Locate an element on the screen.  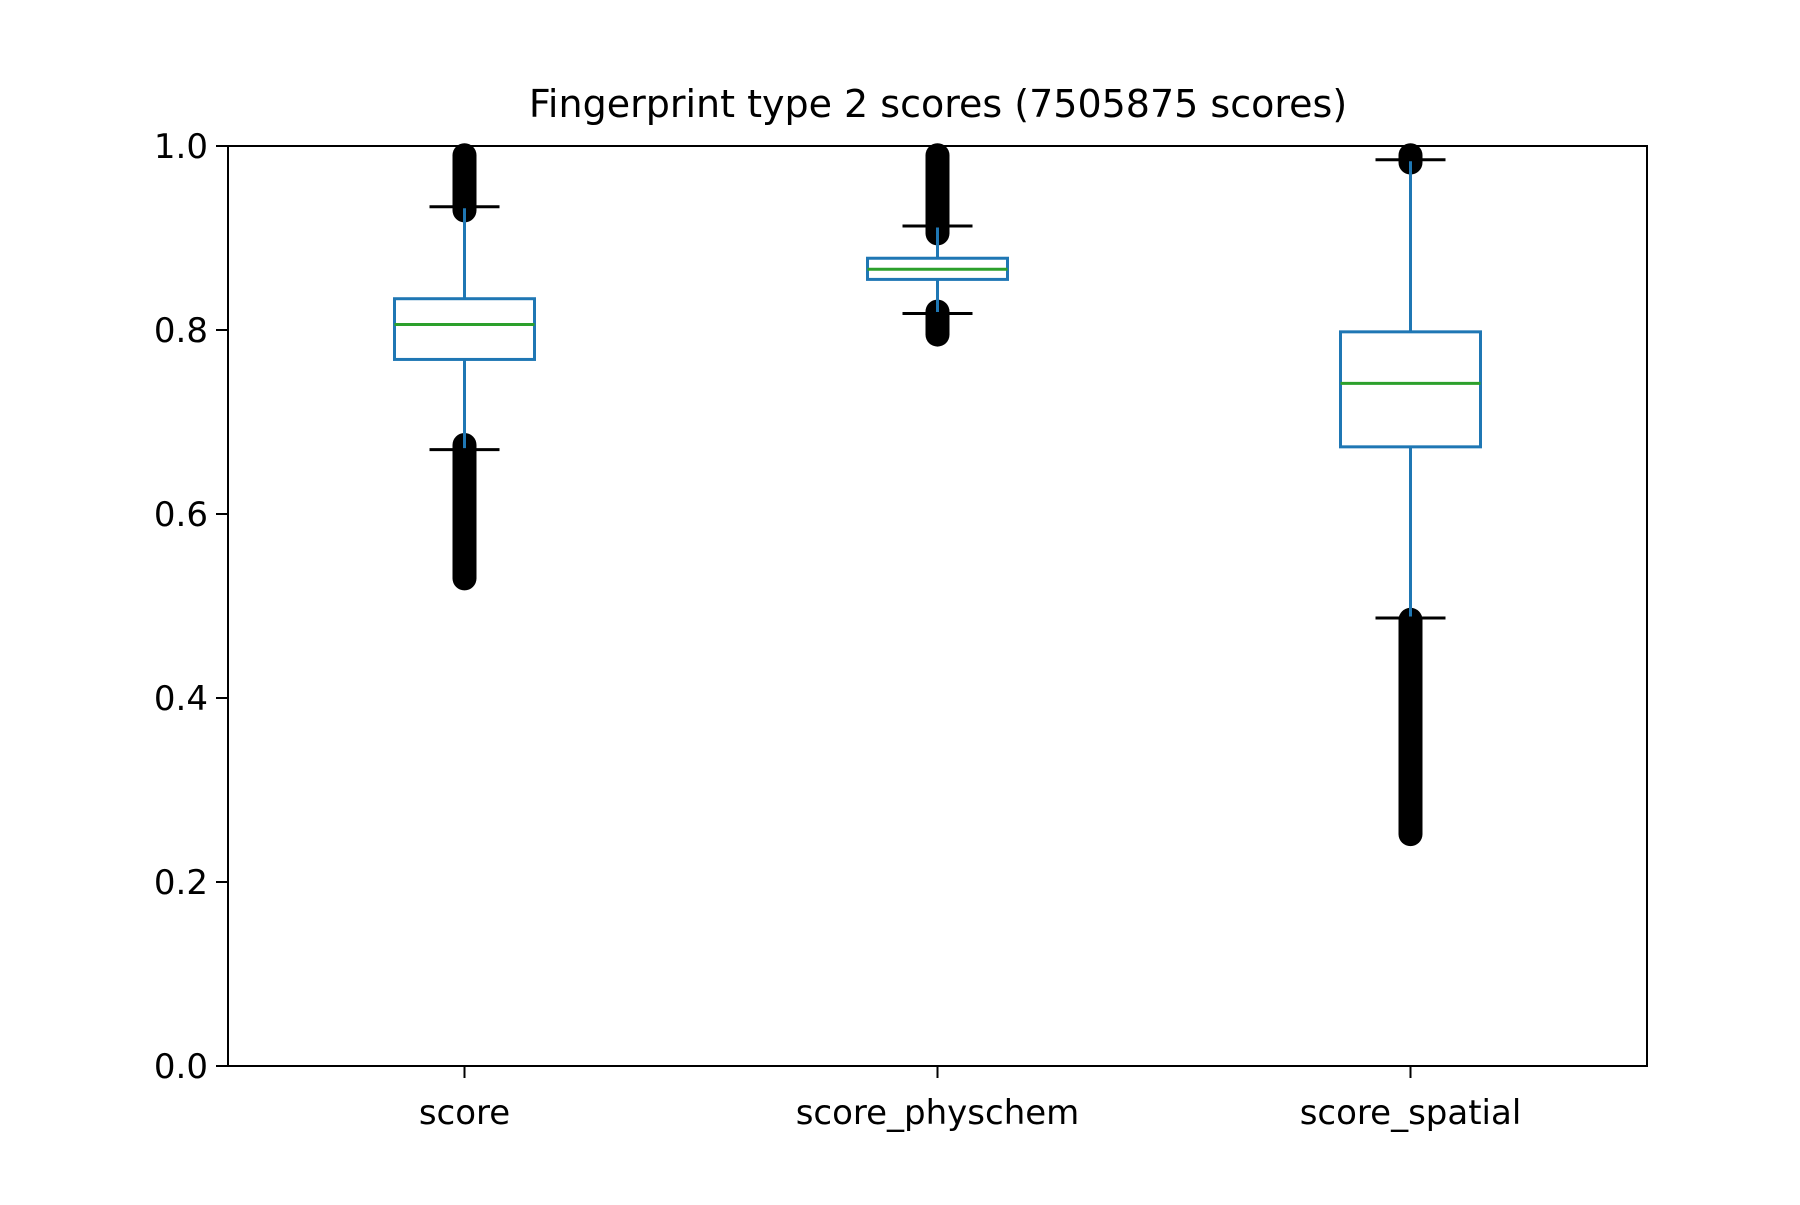
y-tick-label: 0.6 is located at coordinates (181, 515).